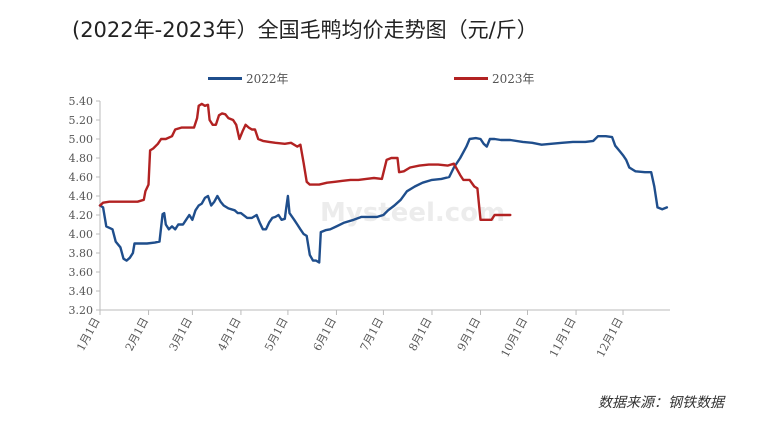 The image size is (774, 430). Describe the element at coordinates (413, 213) in the screenshot. I see `watermark: Mysteel.com` at that location.